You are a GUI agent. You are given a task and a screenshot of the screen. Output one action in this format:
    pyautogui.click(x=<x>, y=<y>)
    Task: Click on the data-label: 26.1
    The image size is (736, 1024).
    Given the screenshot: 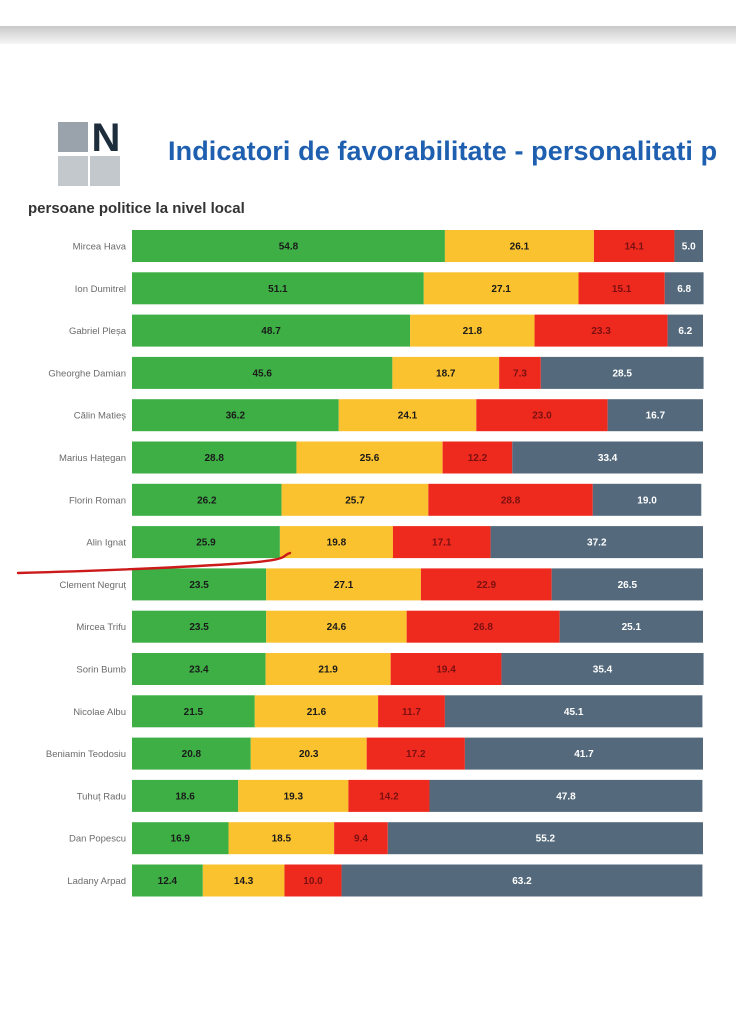 What is the action you would take?
    pyautogui.click(x=520, y=247)
    